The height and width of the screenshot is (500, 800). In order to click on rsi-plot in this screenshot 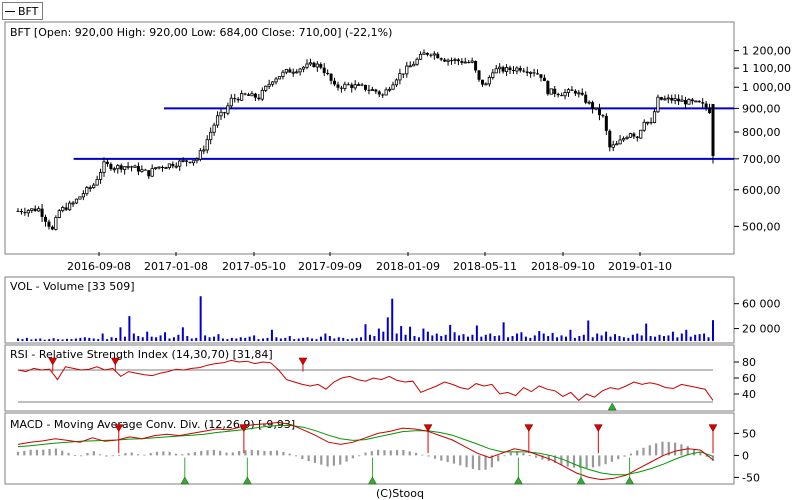, I will do `click(365, 384)`.